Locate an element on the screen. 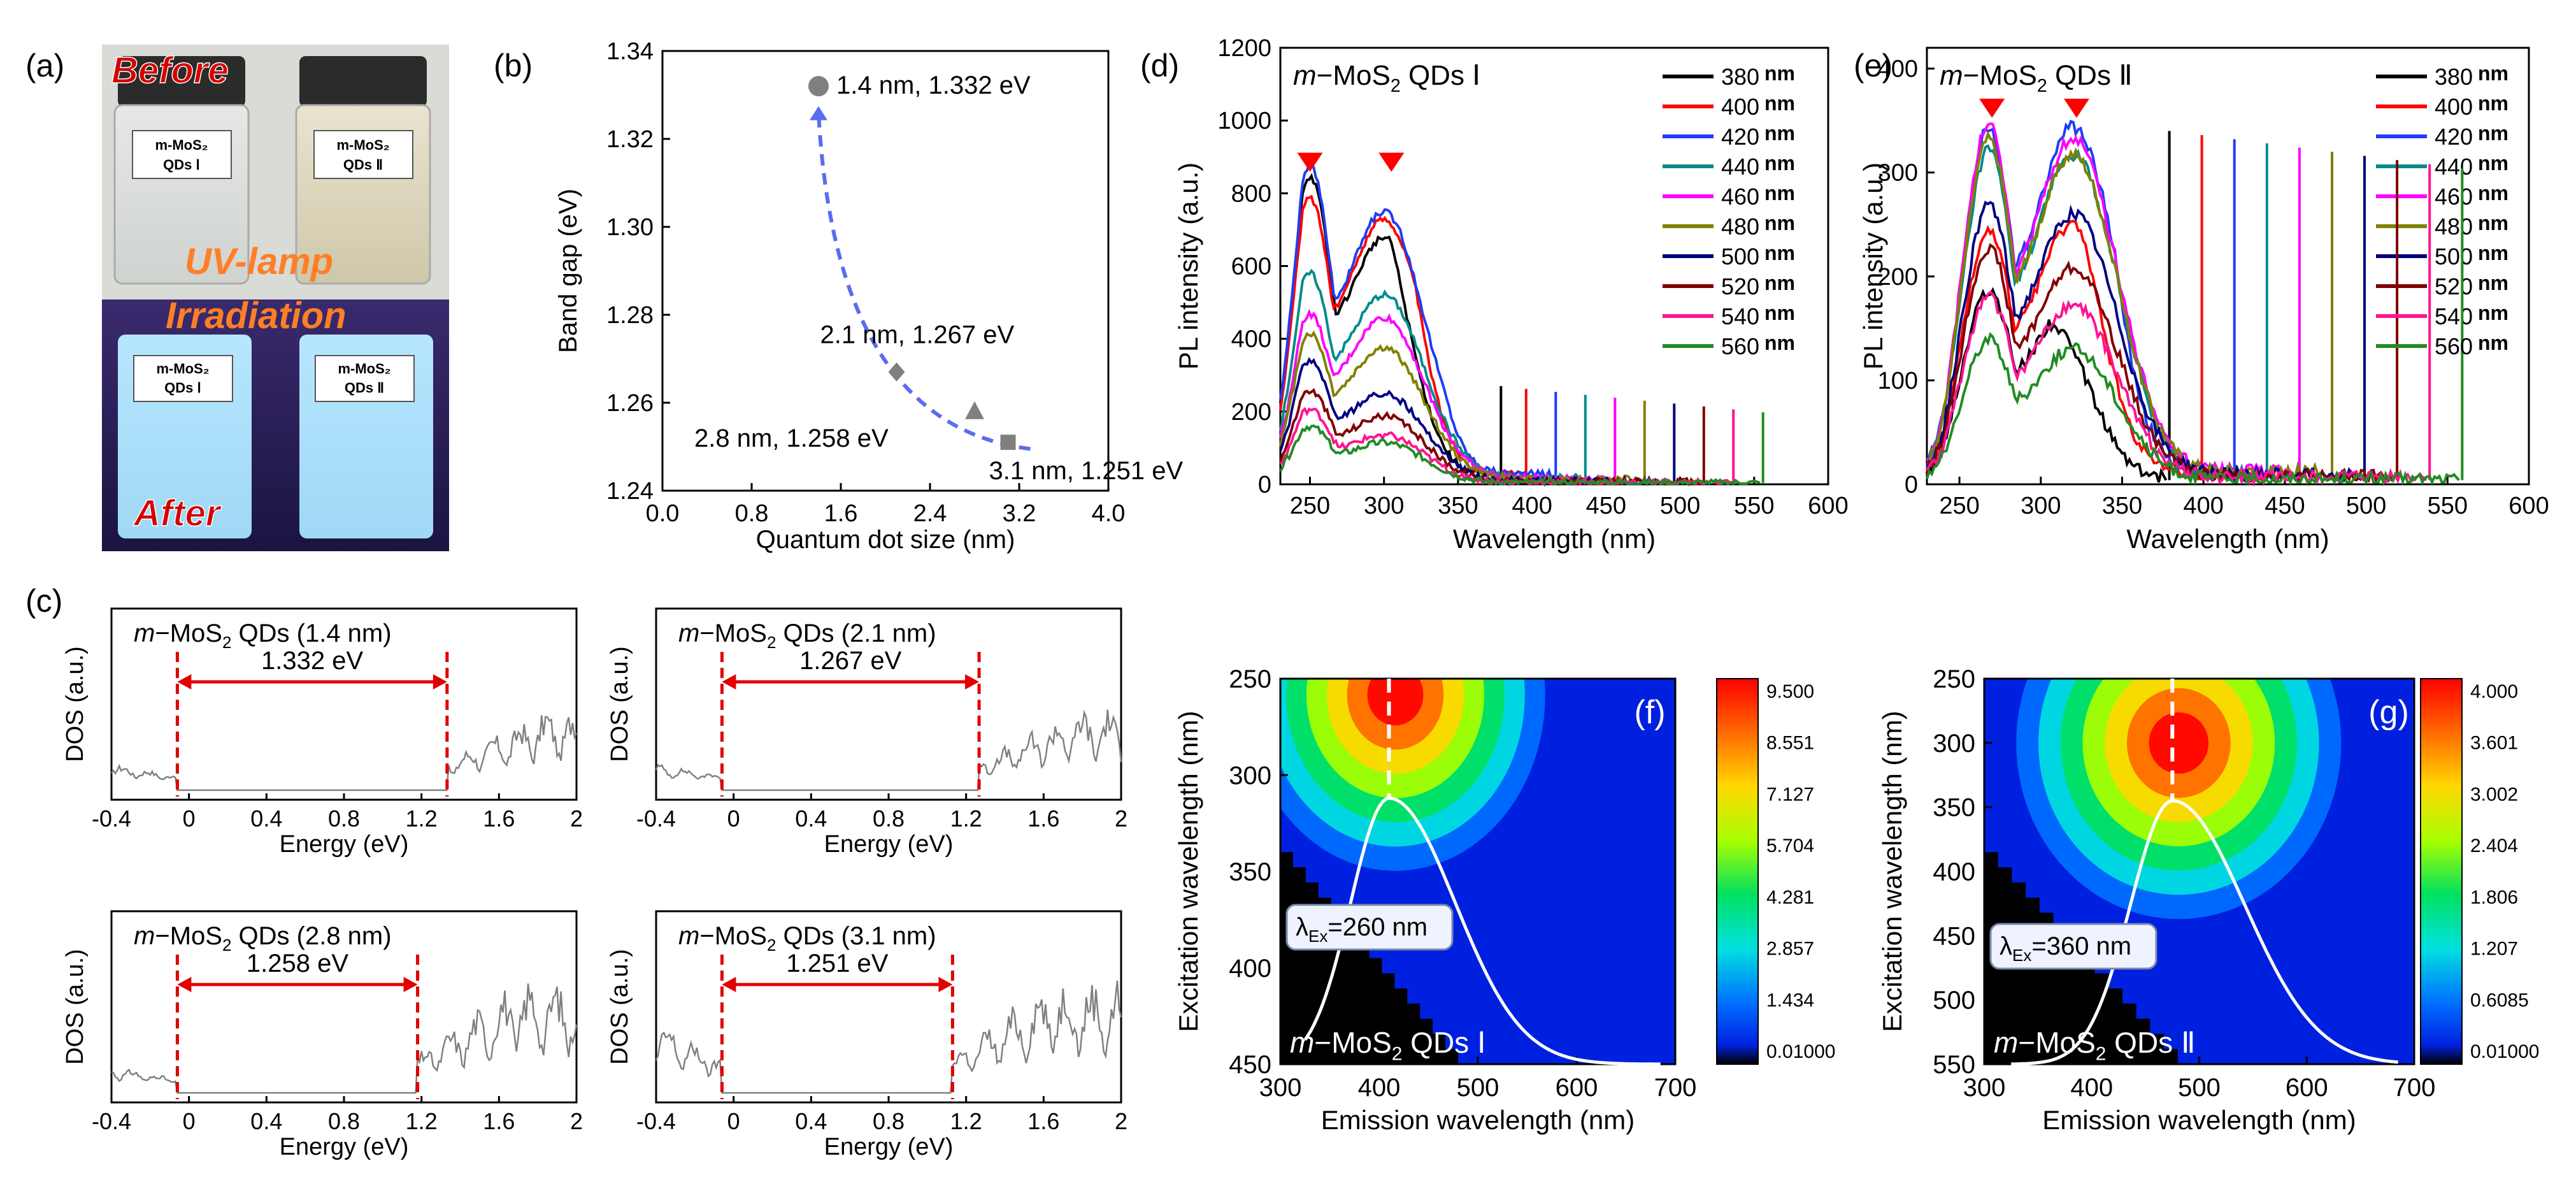 This screenshot has height=1198, width=2576. legend-value: 380 is located at coordinates (2454, 77).